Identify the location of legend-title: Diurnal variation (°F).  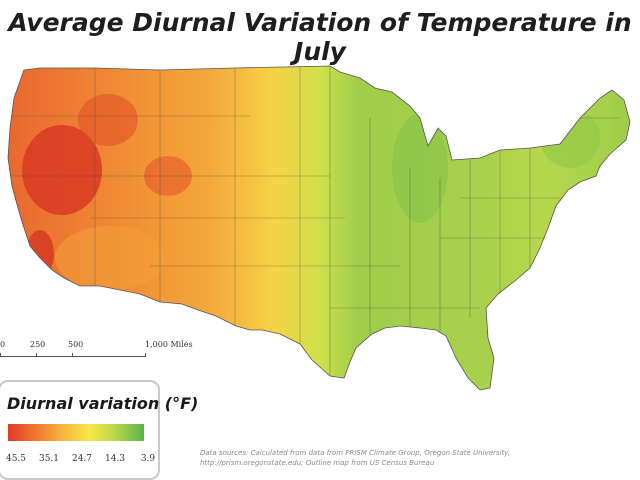
(103, 403).